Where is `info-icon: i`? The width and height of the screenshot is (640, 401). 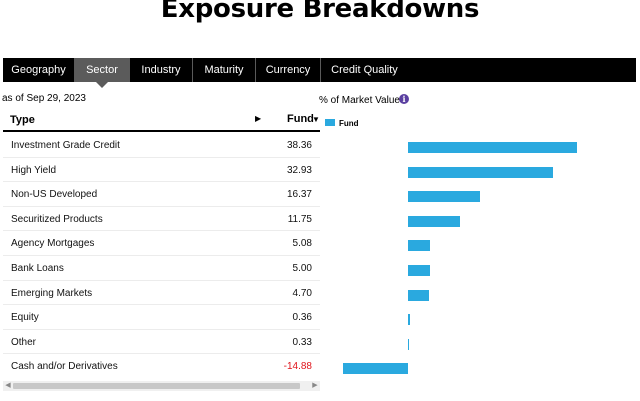
info-icon: i is located at coordinates (404, 99).